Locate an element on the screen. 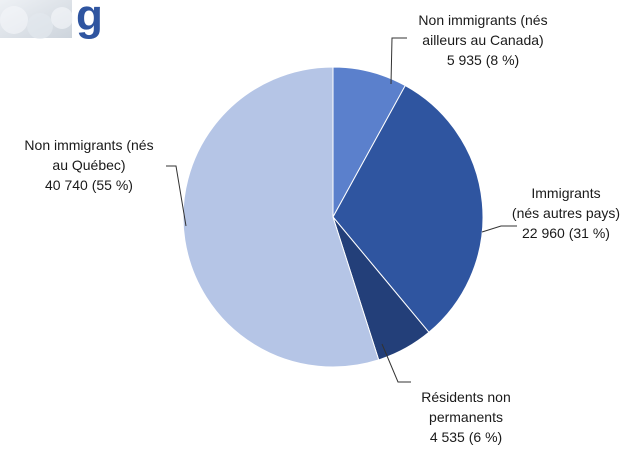 This screenshot has height=455, width=638. header-decoration: g is located at coordinates (51, 20).